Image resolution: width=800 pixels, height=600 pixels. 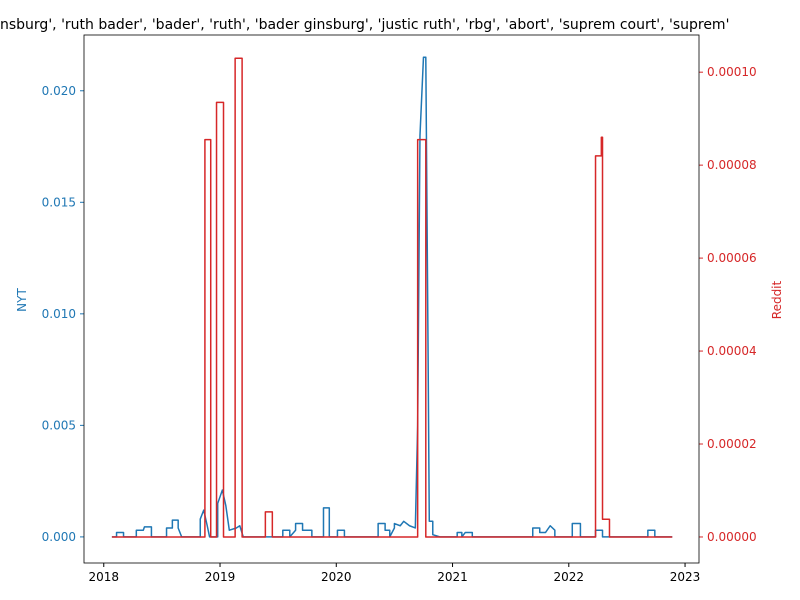 I want to click on y-tick-label: 0.005, so click(x=59, y=425).